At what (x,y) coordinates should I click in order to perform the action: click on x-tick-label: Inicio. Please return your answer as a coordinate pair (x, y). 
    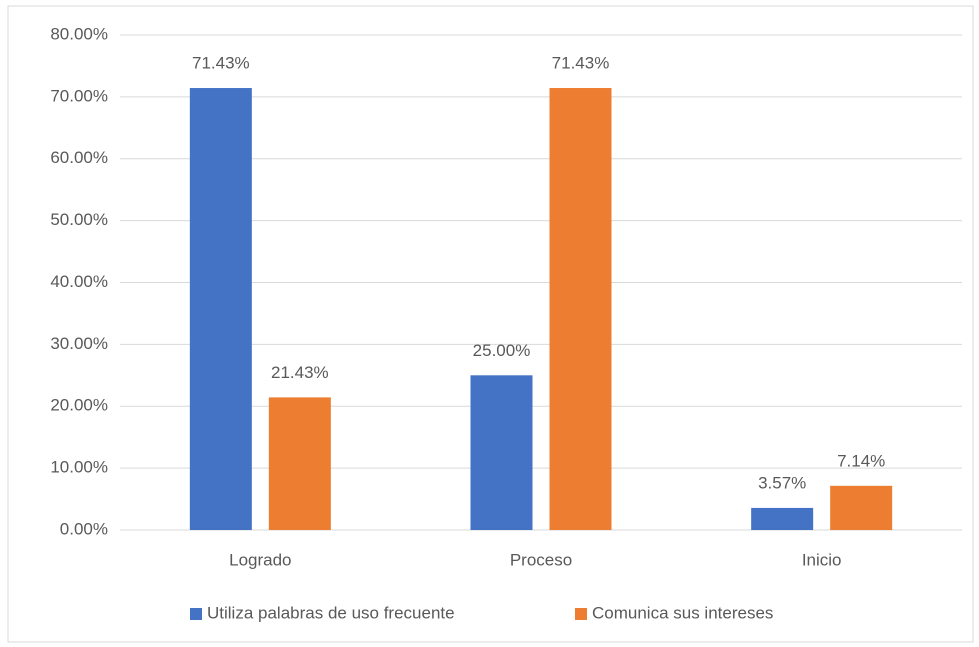
    Looking at the image, I should click on (822, 559).